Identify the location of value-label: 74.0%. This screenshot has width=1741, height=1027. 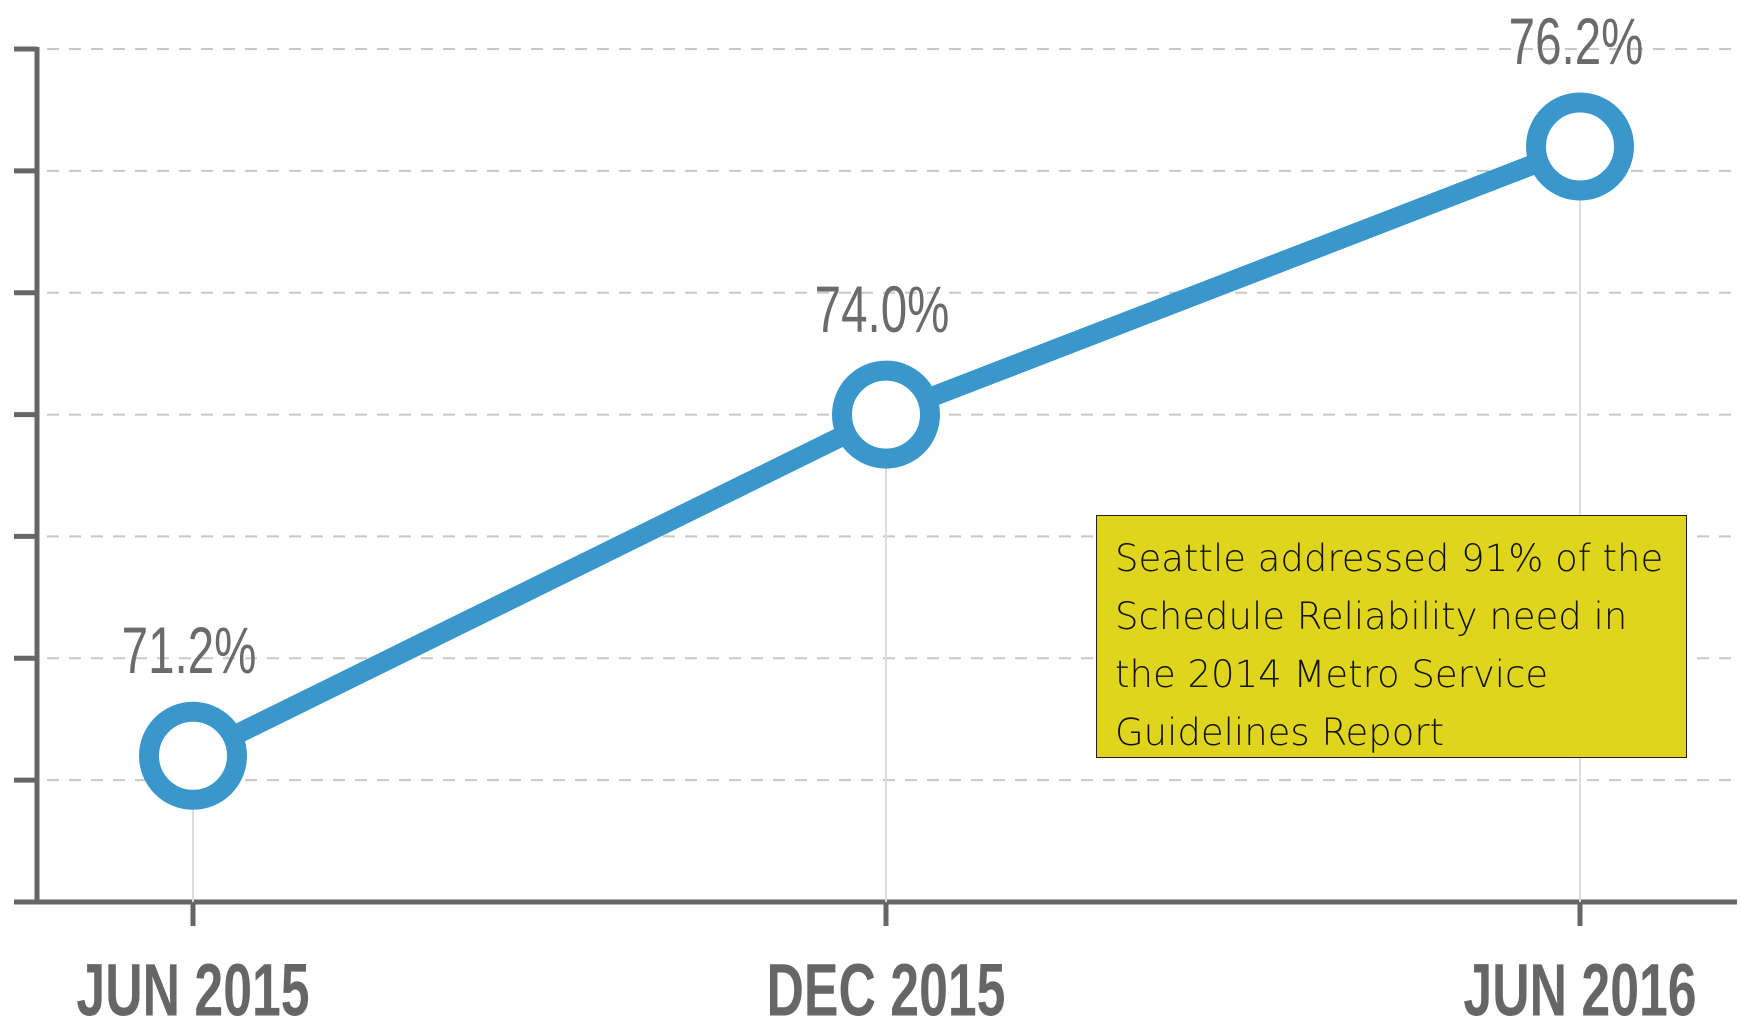
(882, 309).